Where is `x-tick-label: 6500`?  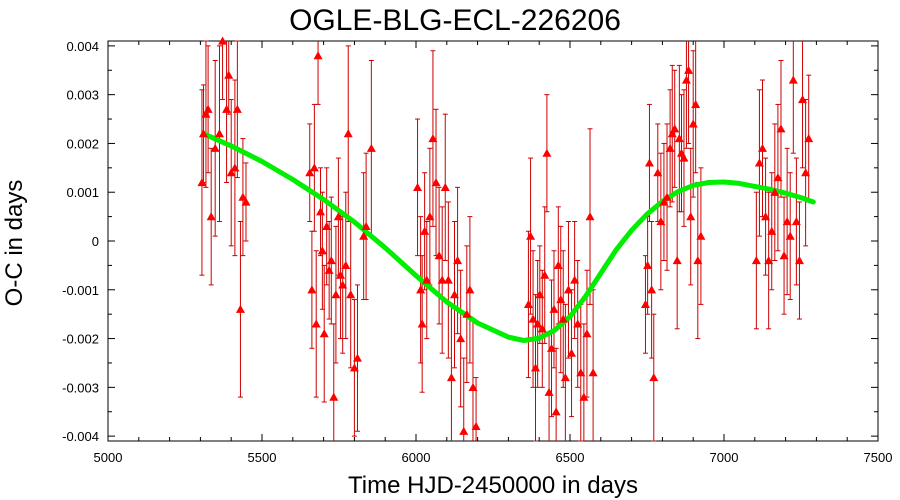
x-tick-label: 6500 is located at coordinates (570, 457).